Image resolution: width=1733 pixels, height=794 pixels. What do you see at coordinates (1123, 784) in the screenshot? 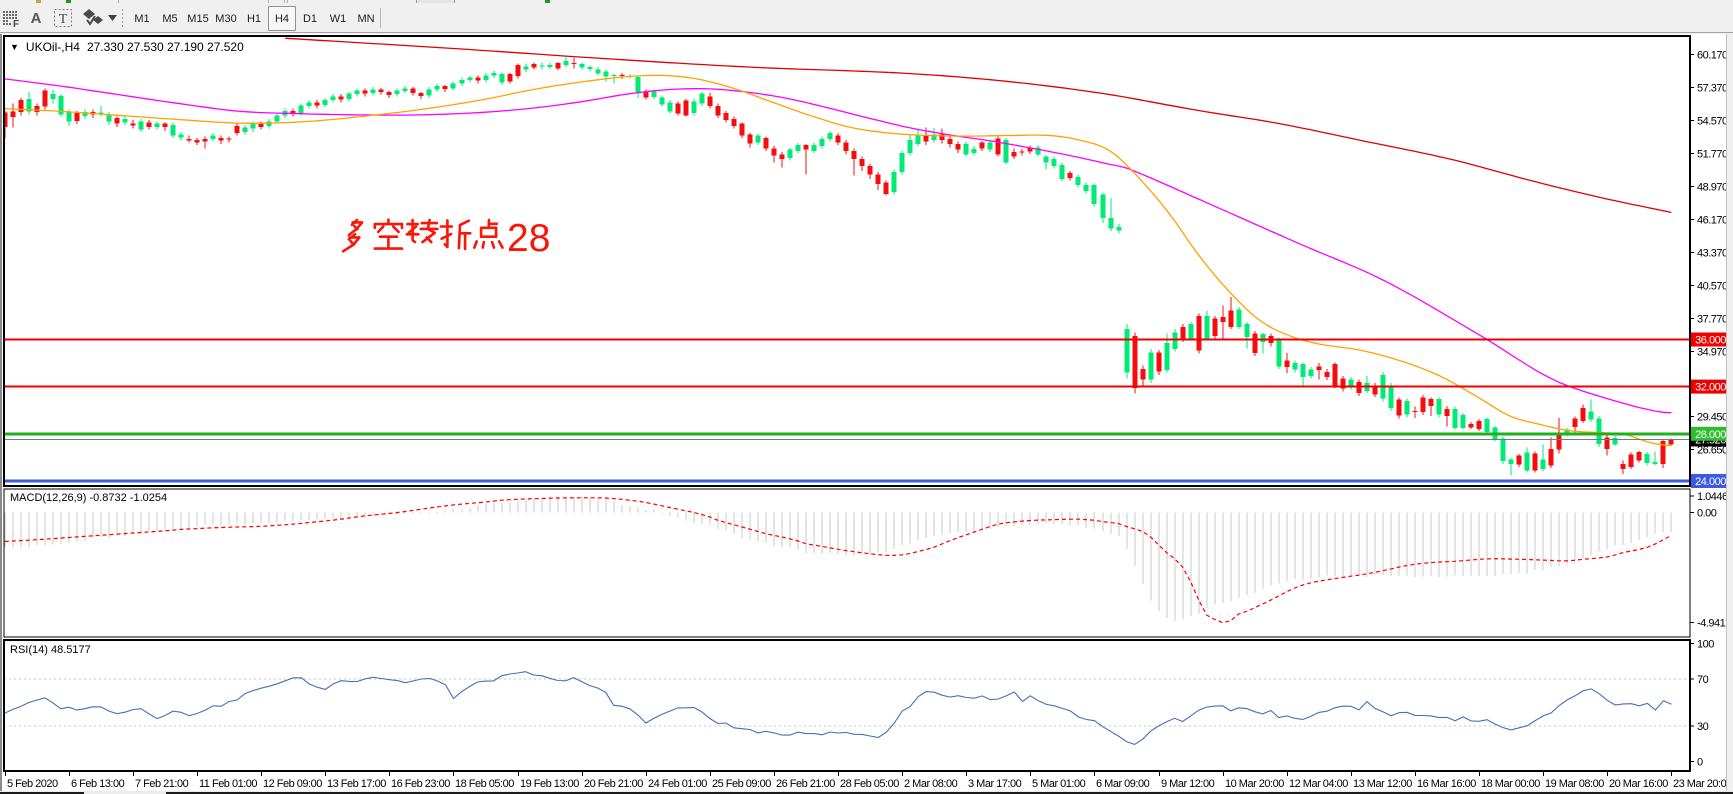
I see `time-tick-label: 6 Mar 09:00` at bounding box center [1123, 784].